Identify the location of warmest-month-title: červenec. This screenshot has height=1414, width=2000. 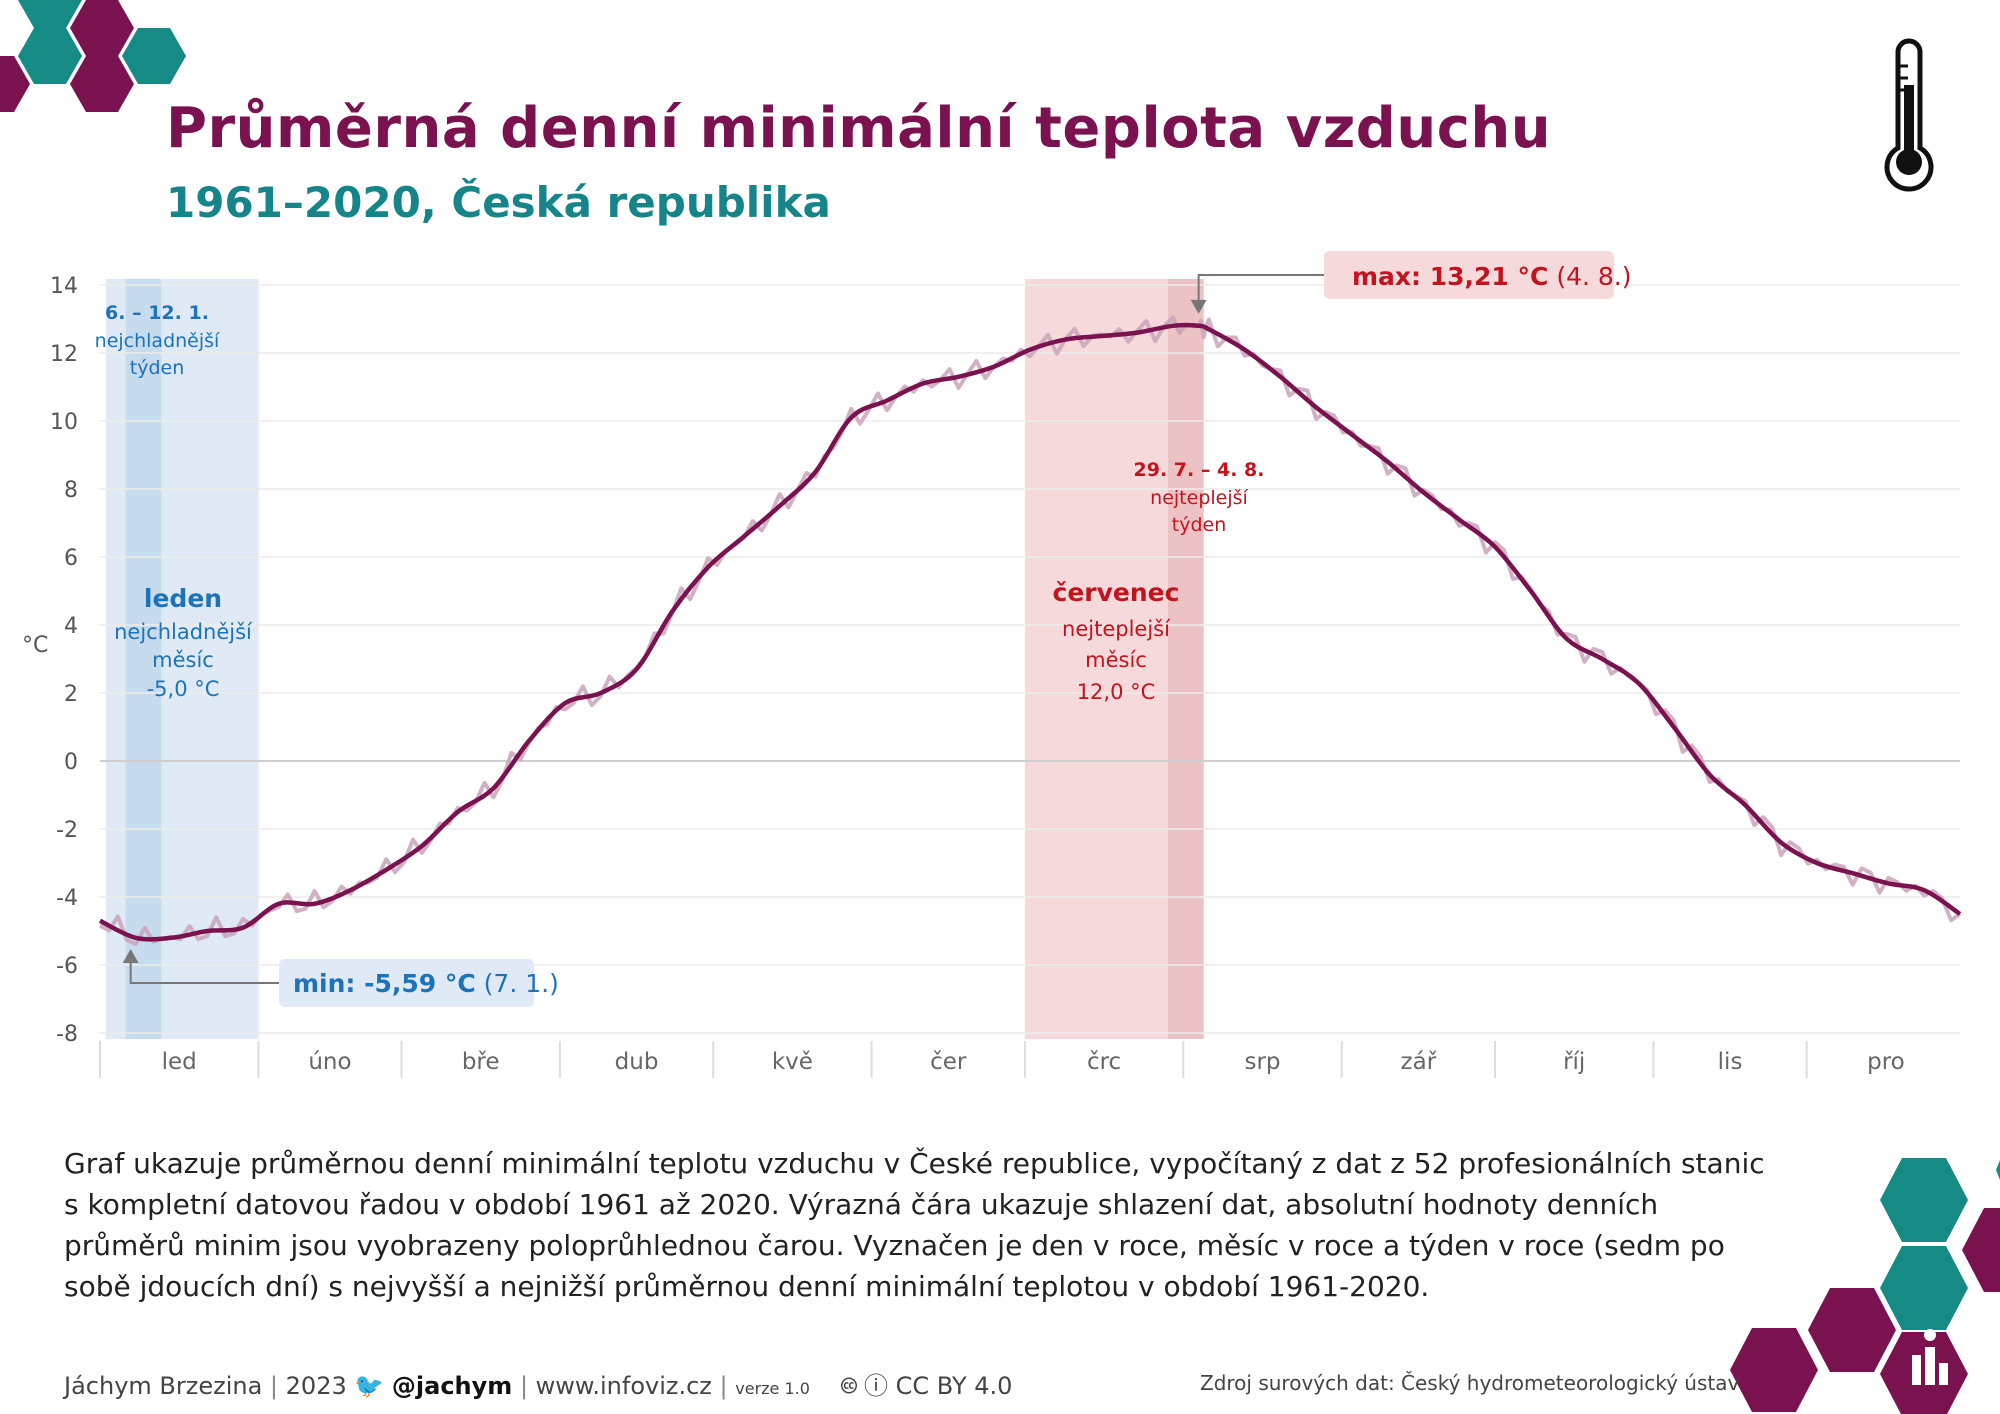
(1116, 592).